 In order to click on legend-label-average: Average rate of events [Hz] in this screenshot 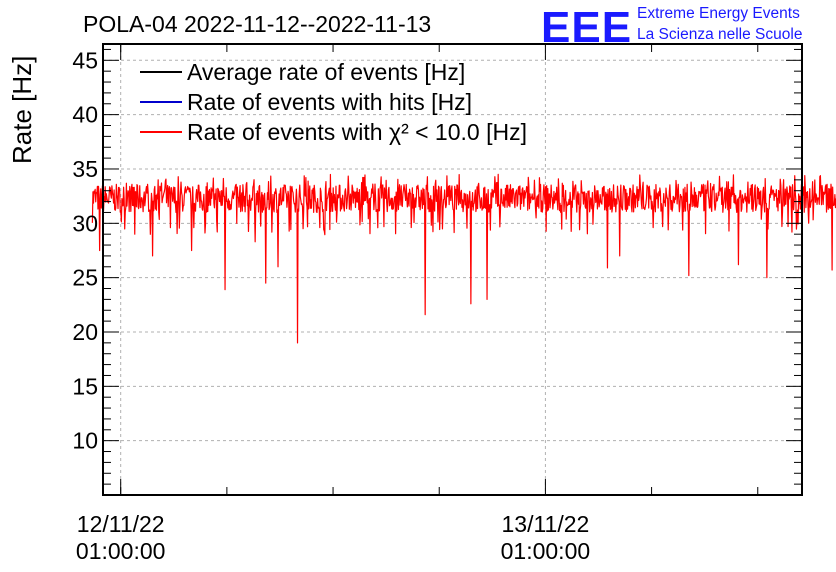, I will do `click(326, 72)`.